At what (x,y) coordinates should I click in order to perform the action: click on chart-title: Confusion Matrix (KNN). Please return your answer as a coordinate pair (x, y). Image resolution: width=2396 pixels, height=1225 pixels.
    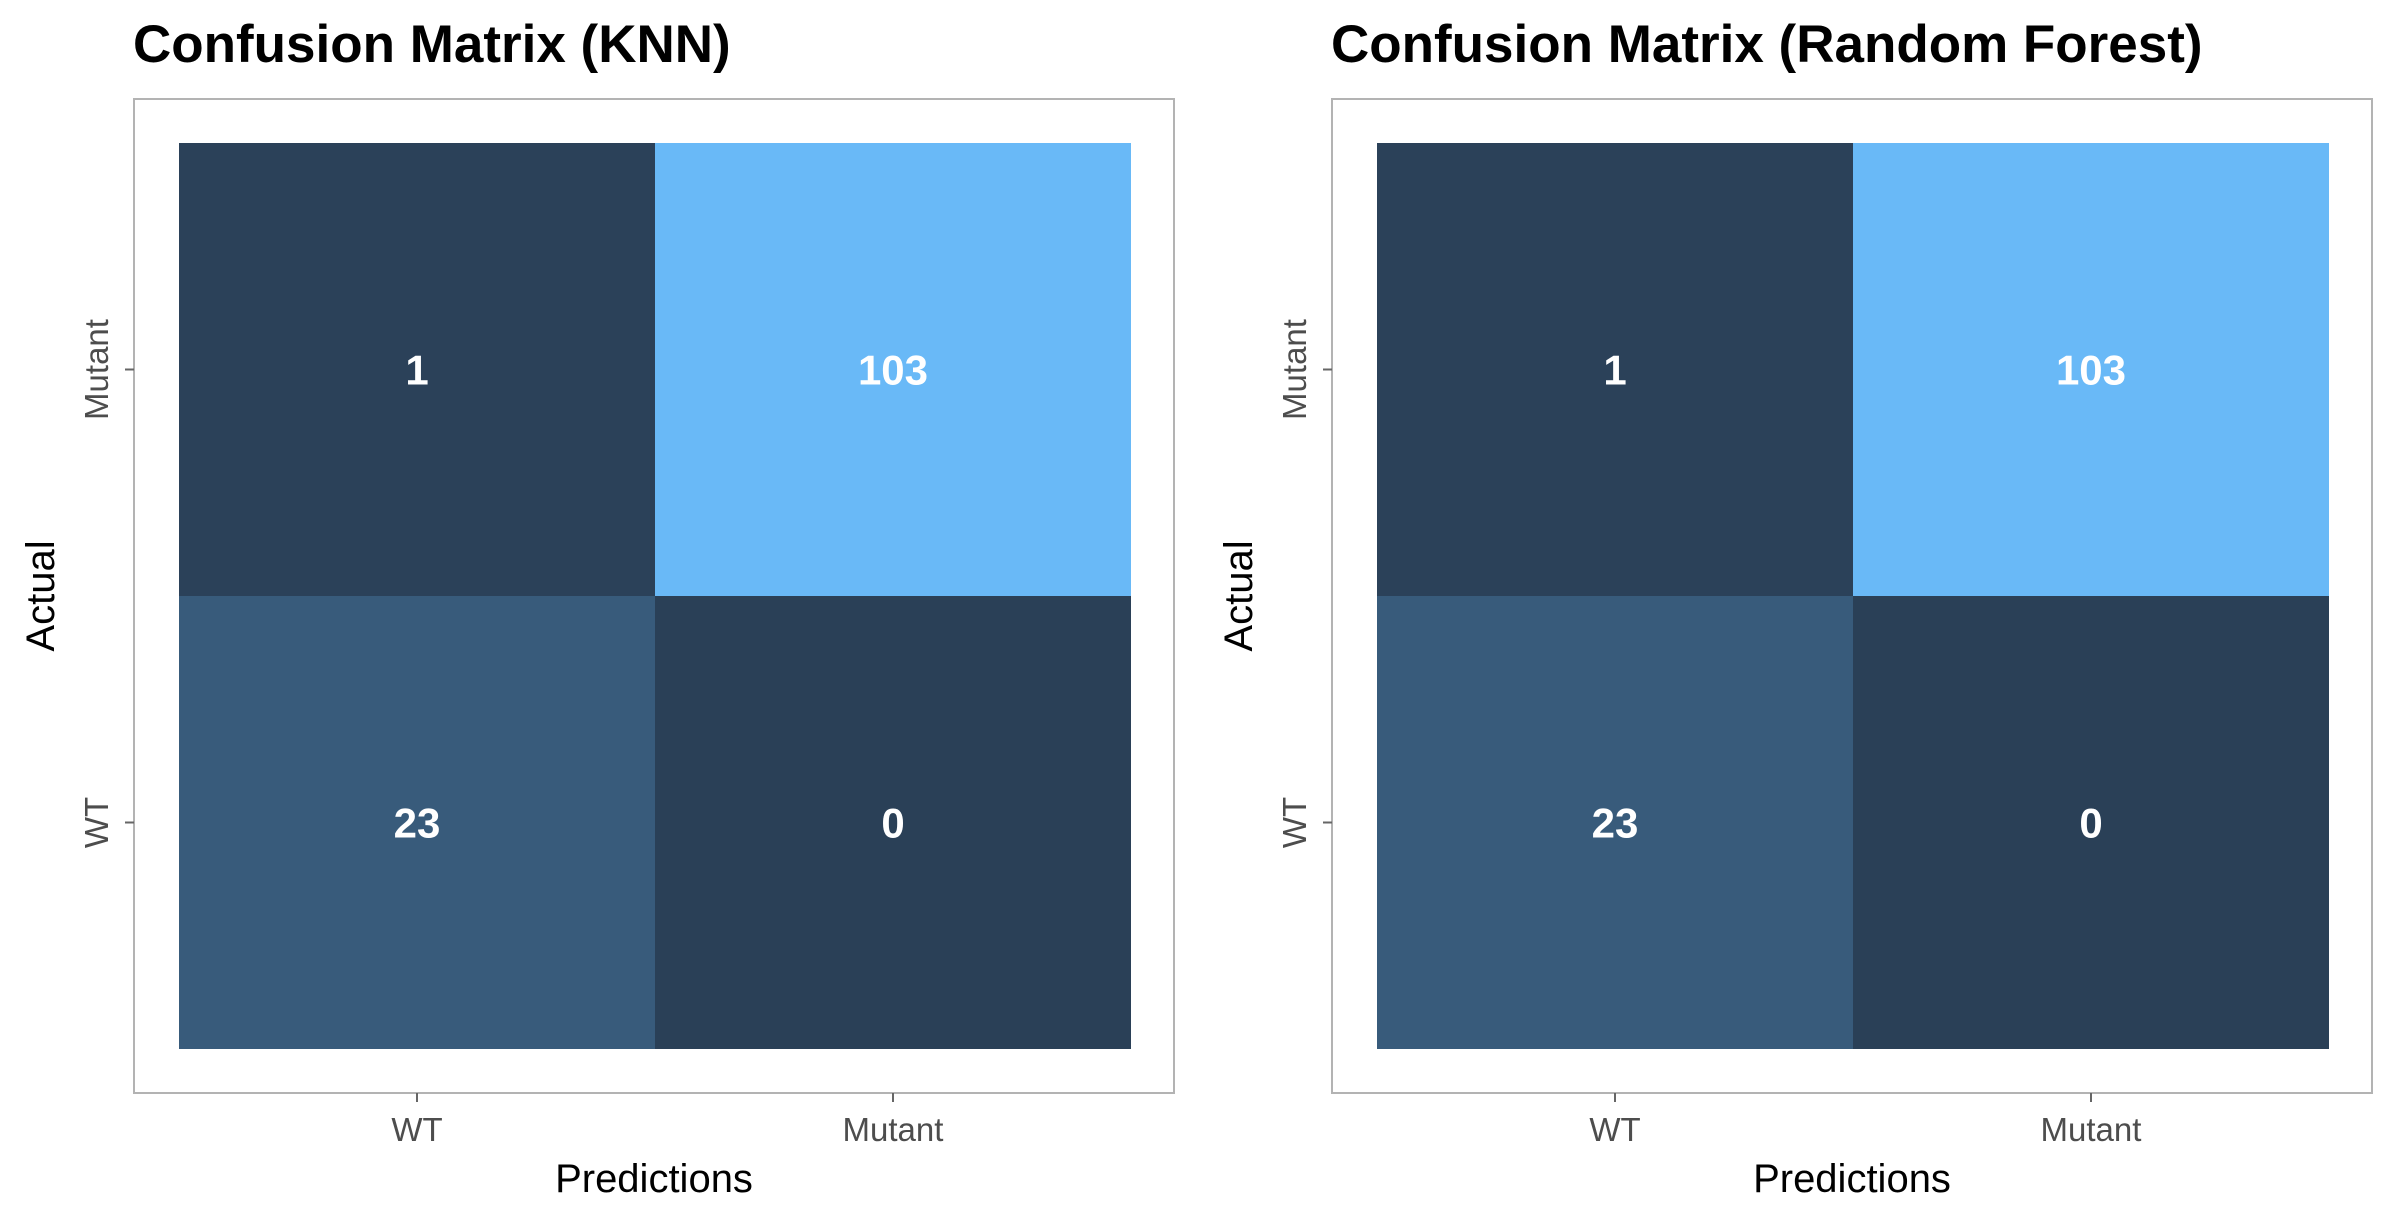
    Looking at the image, I should click on (432, 44).